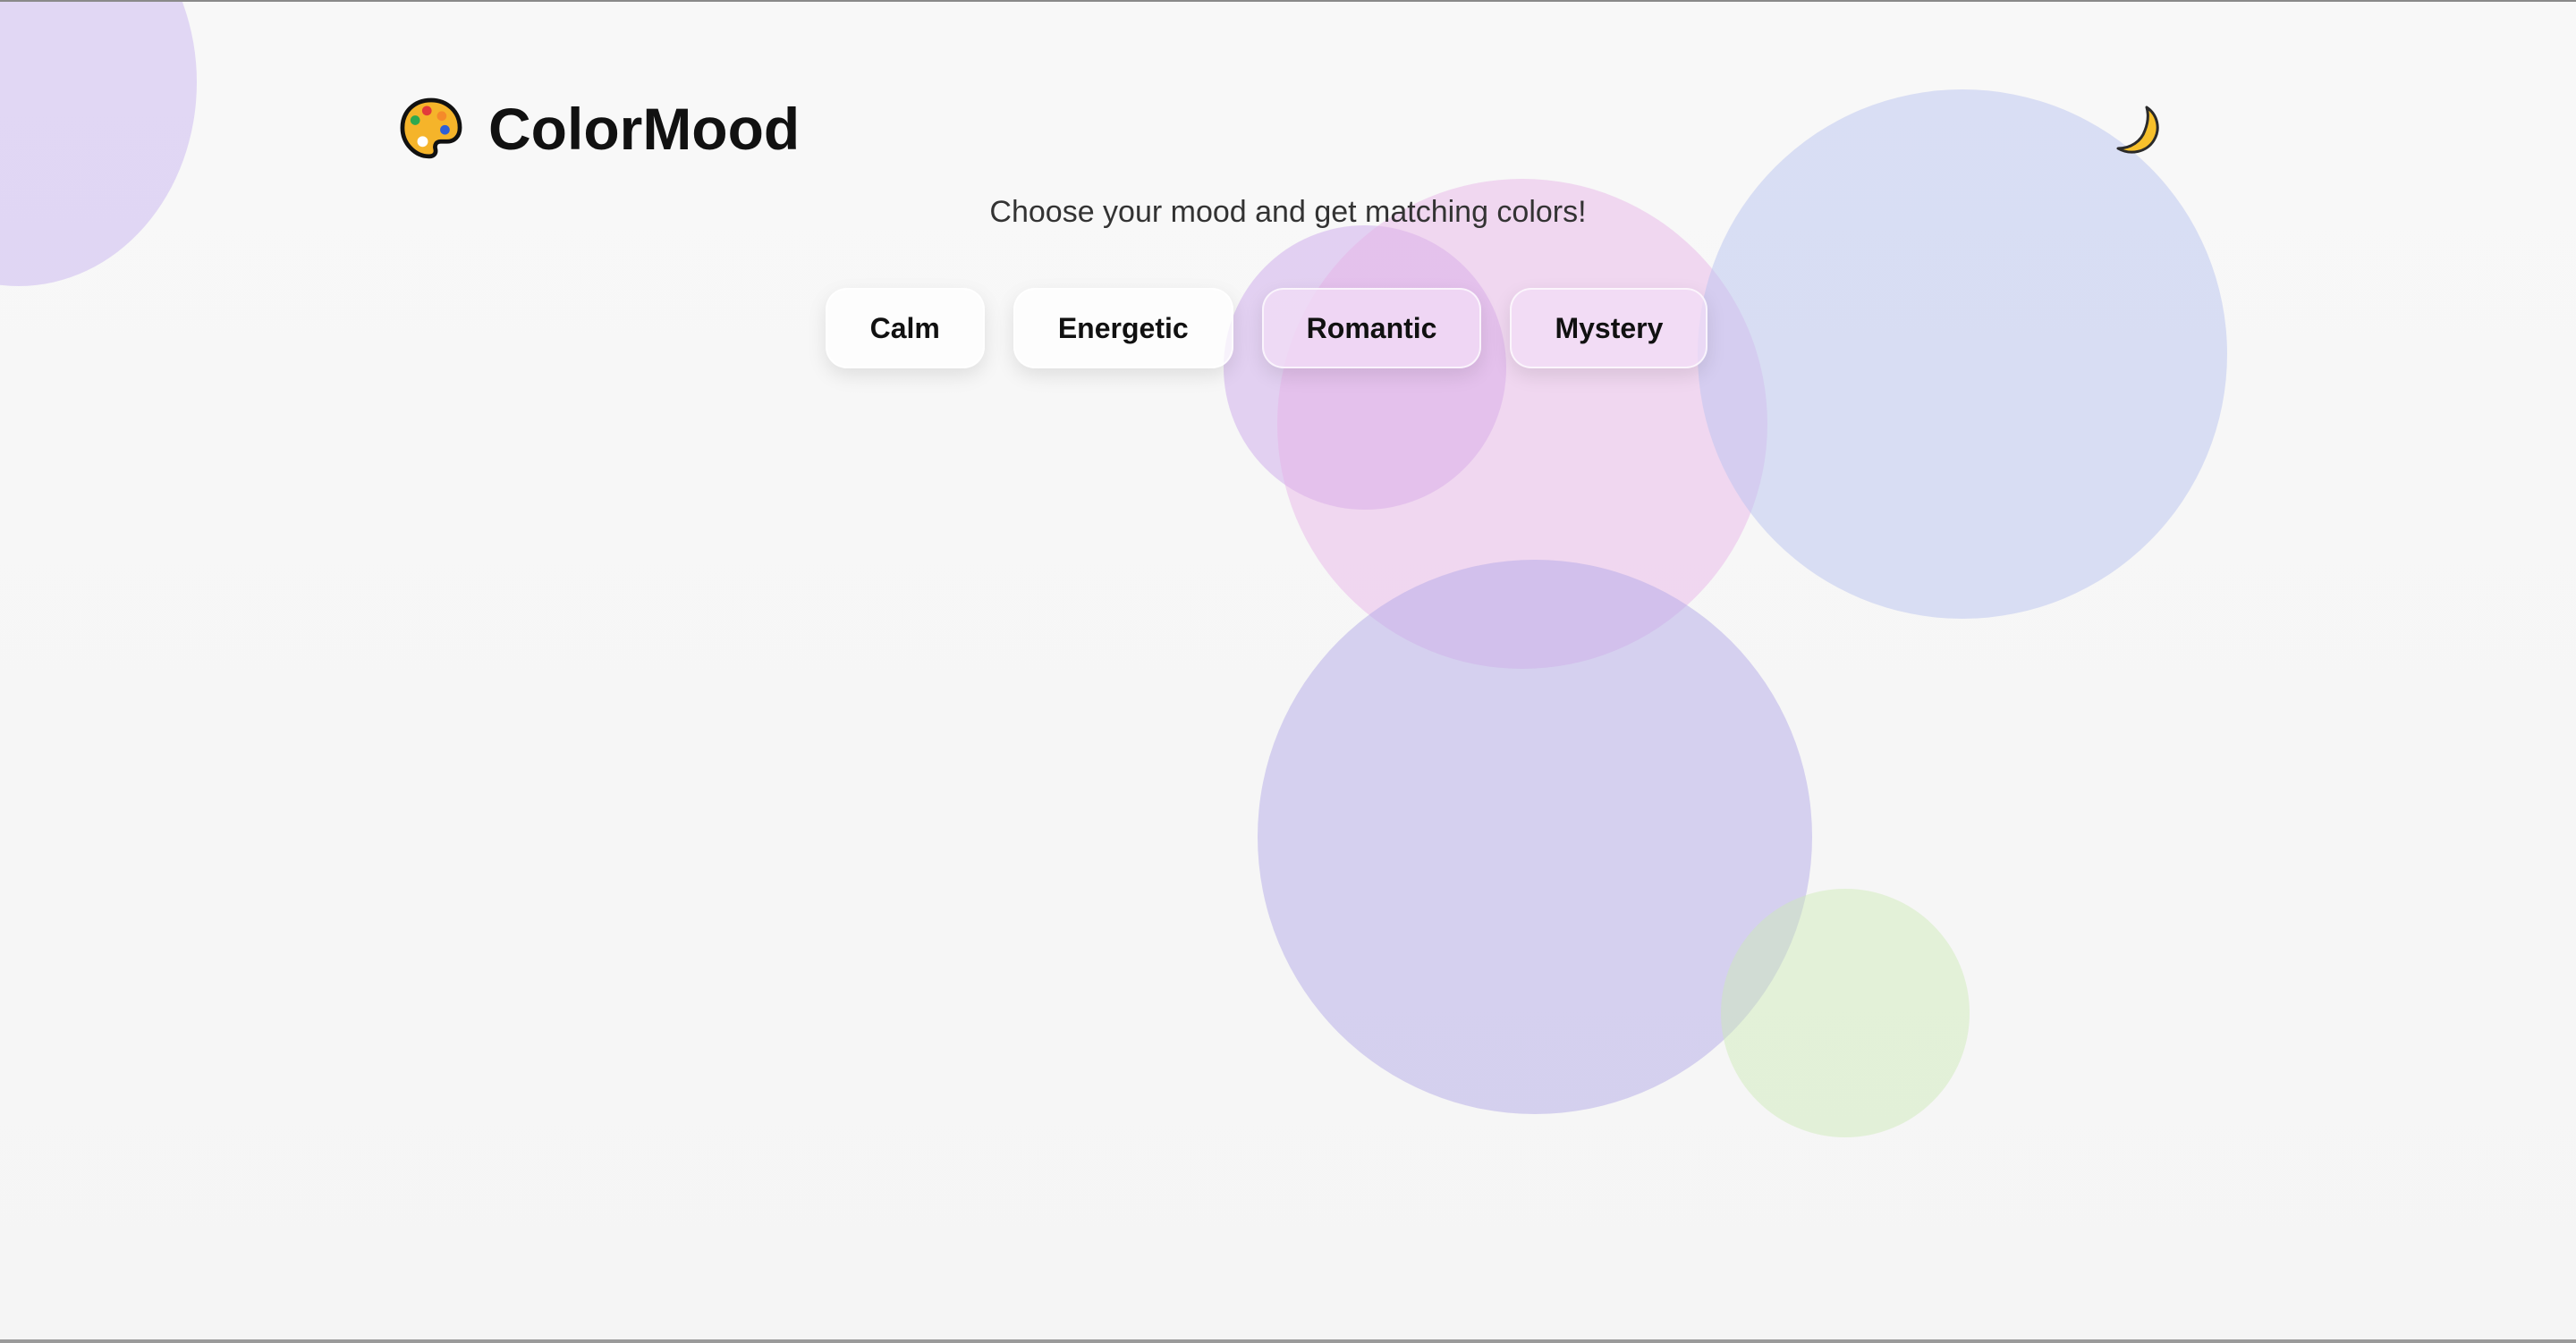  What do you see at coordinates (1123, 328) in the screenshot?
I see `mood-button-energetic: Energetic` at bounding box center [1123, 328].